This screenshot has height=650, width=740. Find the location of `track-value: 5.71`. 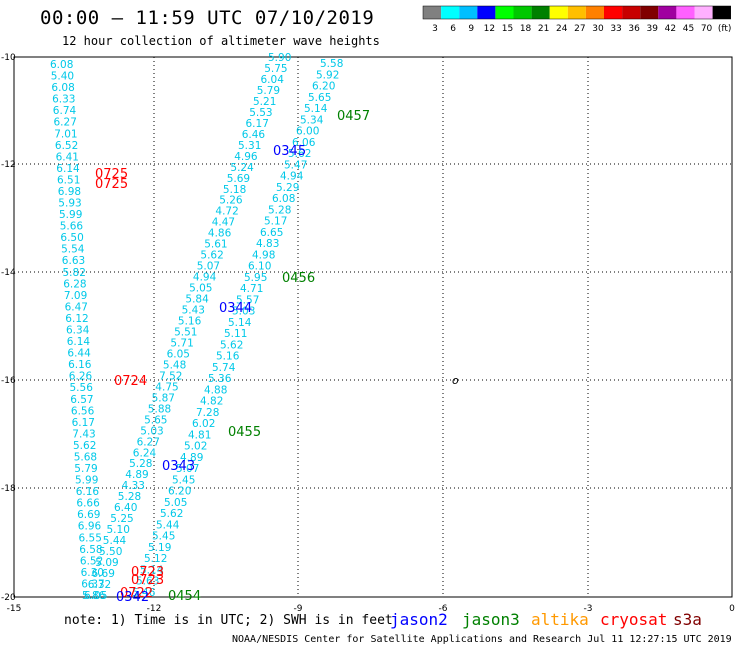

track-value: 5.71 is located at coordinates (181, 344).